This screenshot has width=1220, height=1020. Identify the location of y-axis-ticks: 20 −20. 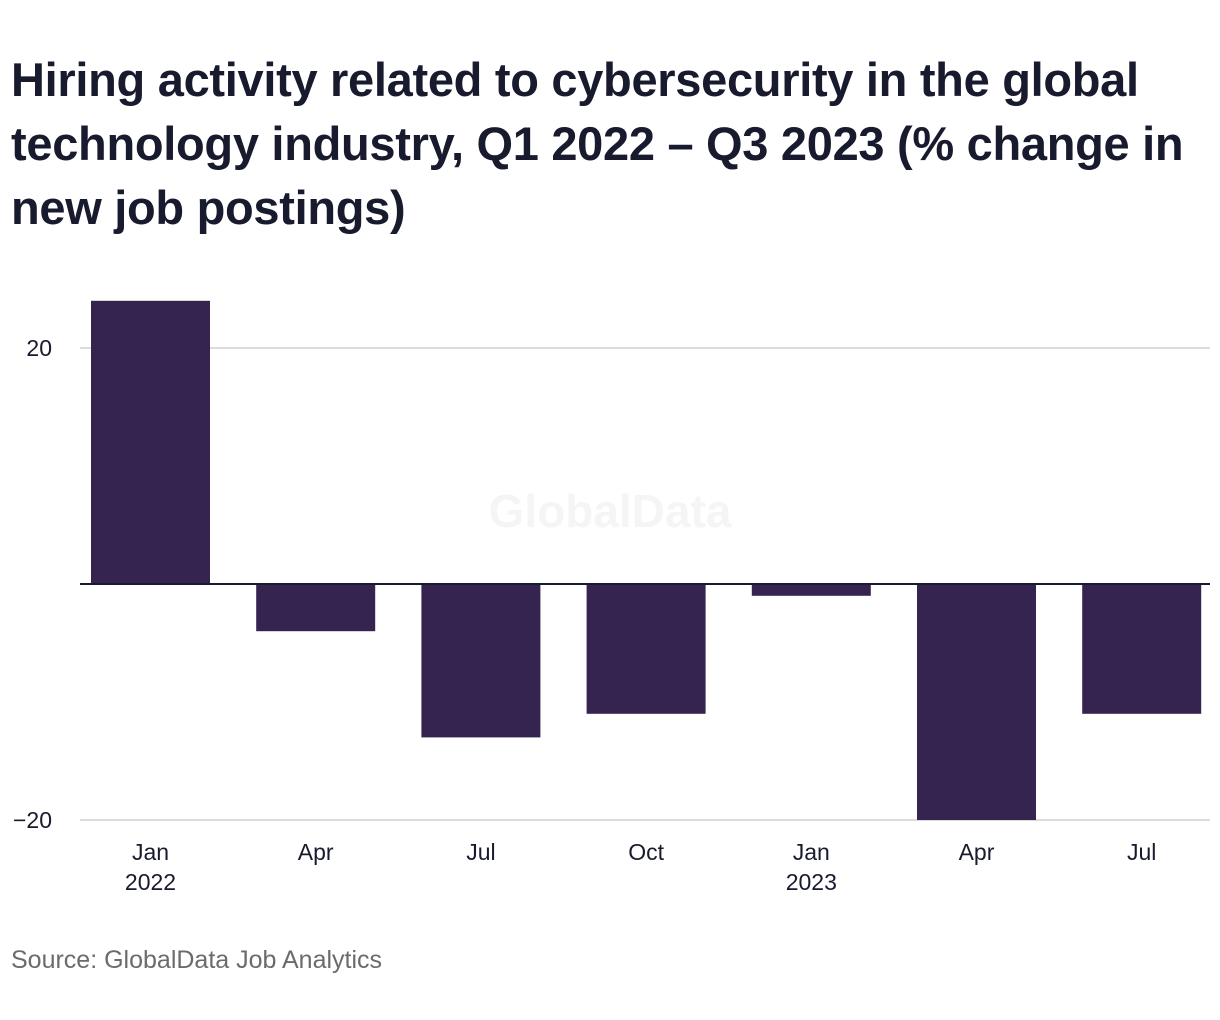
(32, 584).